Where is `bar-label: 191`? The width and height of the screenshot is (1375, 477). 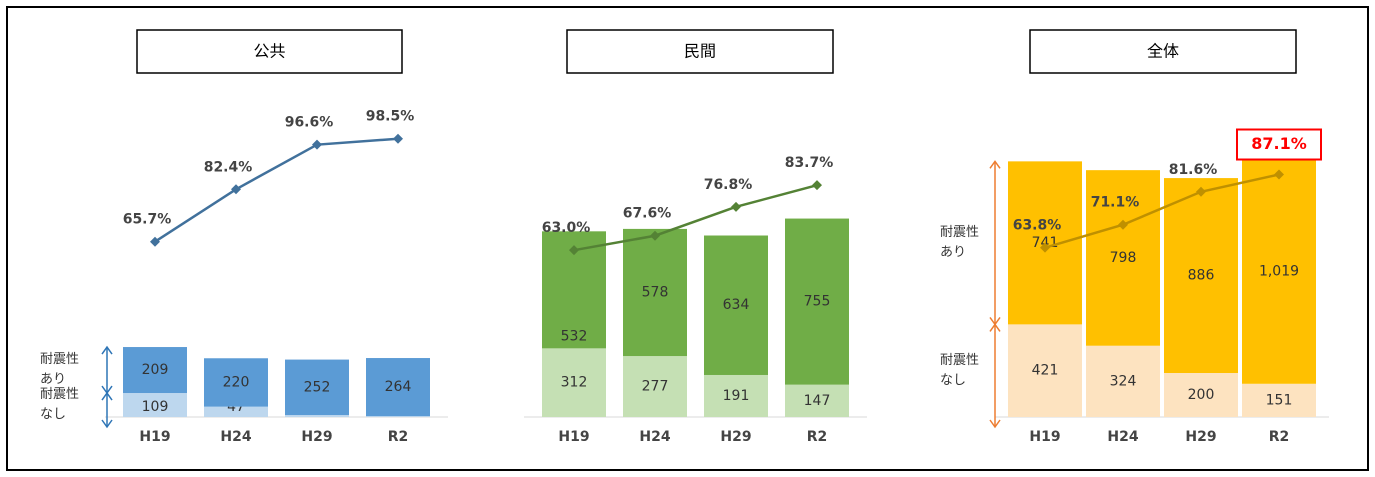
bar-label: 191 is located at coordinates (736, 396).